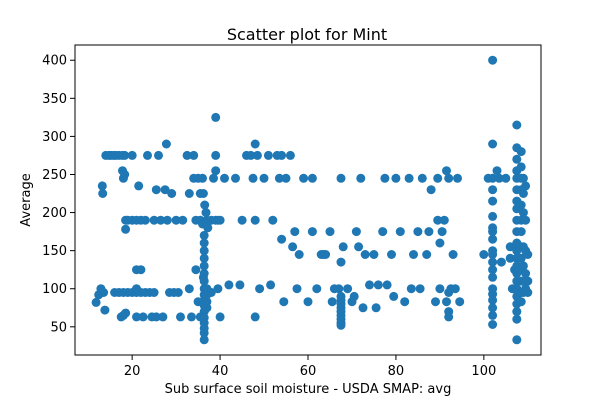 The width and height of the screenshot is (600, 400). I want to click on y-tick-label: 350, so click(54, 99).